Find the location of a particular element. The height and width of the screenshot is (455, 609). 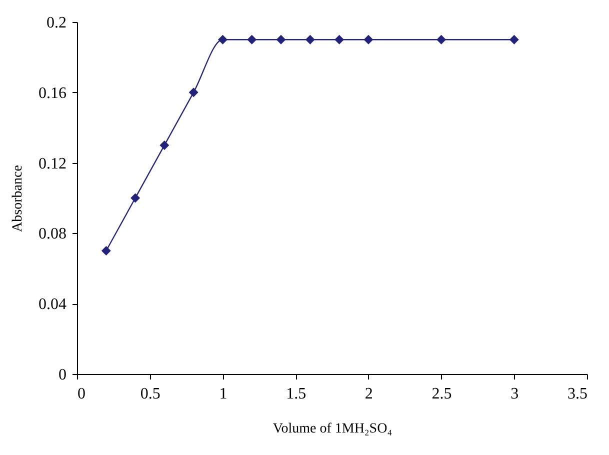

y-tick-label: 0.2 is located at coordinates (56, 23).